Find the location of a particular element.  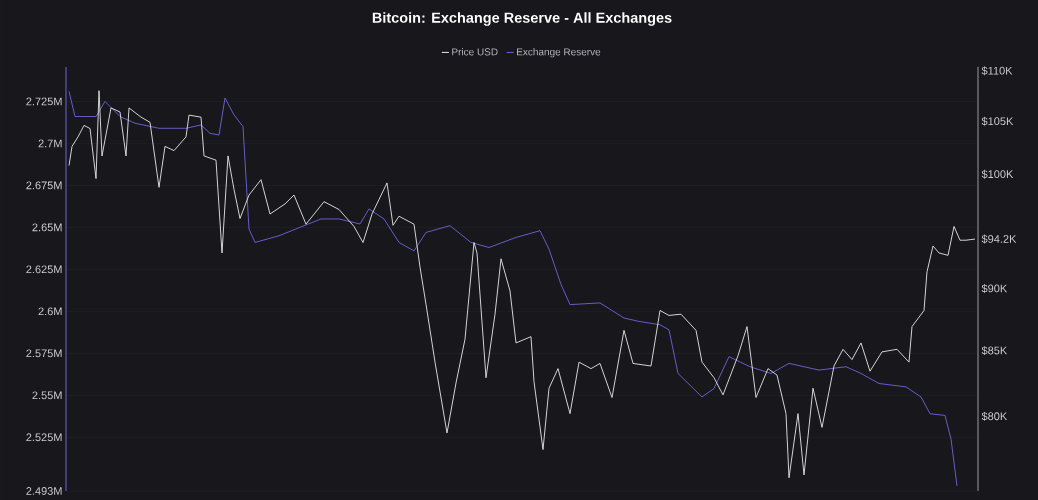

y2-tick-label: $110K is located at coordinates (997, 71).